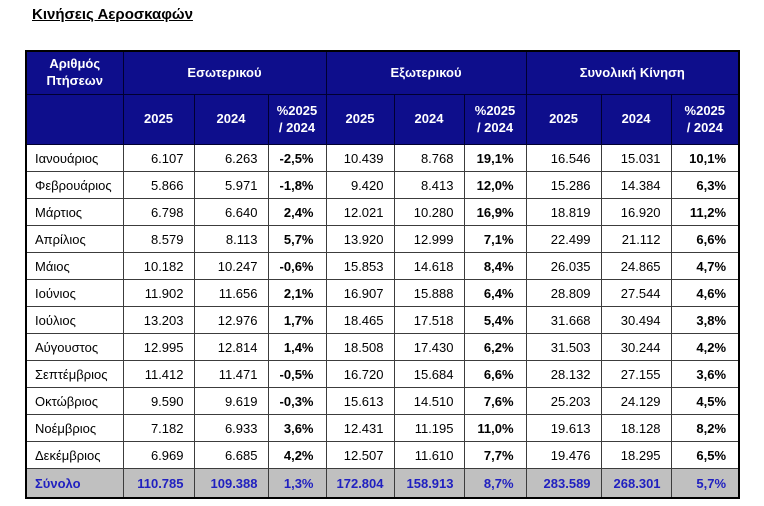  Describe the element at coordinates (231, 428) in the screenshot. I see `value-cell: 6.933` at that location.